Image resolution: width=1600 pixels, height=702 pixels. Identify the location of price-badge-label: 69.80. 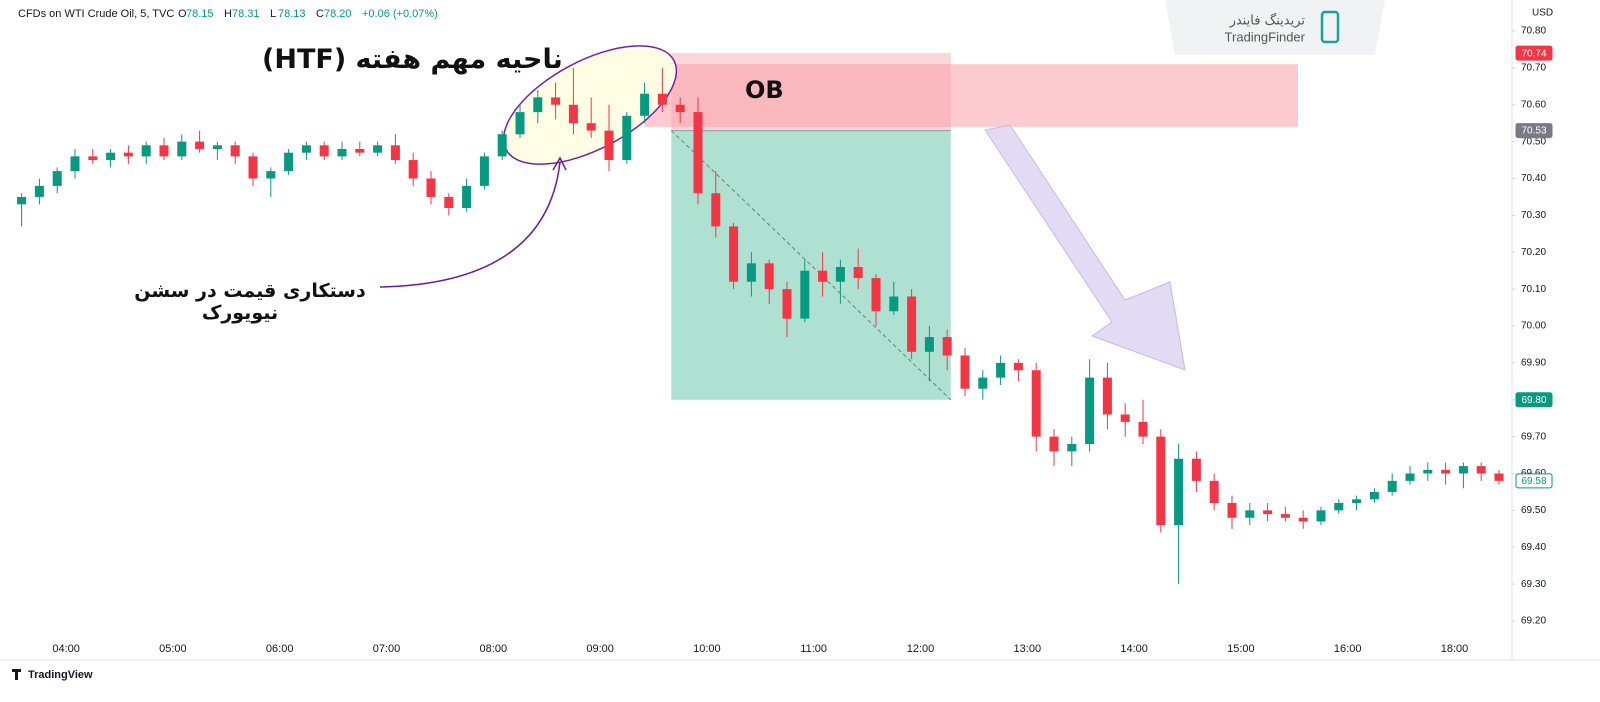
(1533, 400).